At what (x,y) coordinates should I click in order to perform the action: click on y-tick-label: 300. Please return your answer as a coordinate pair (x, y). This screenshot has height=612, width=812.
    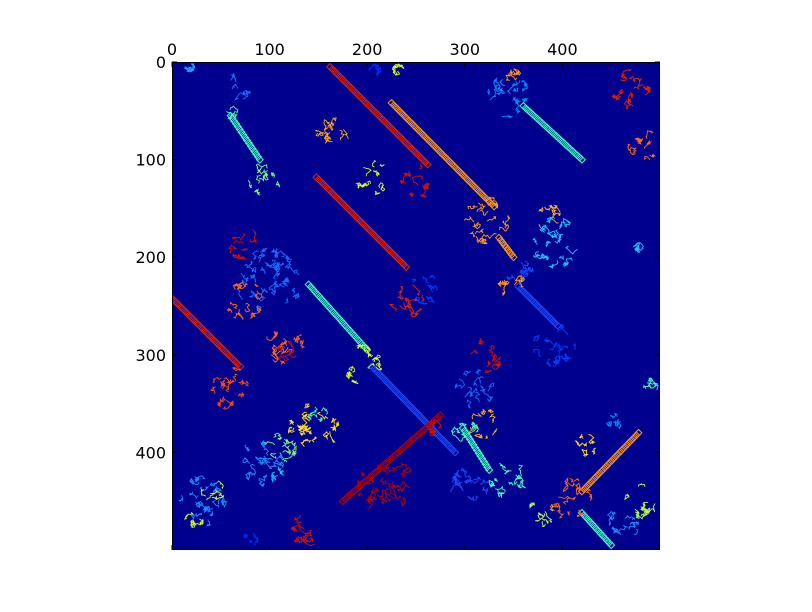
    Looking at the image, I should click on (150, 355).